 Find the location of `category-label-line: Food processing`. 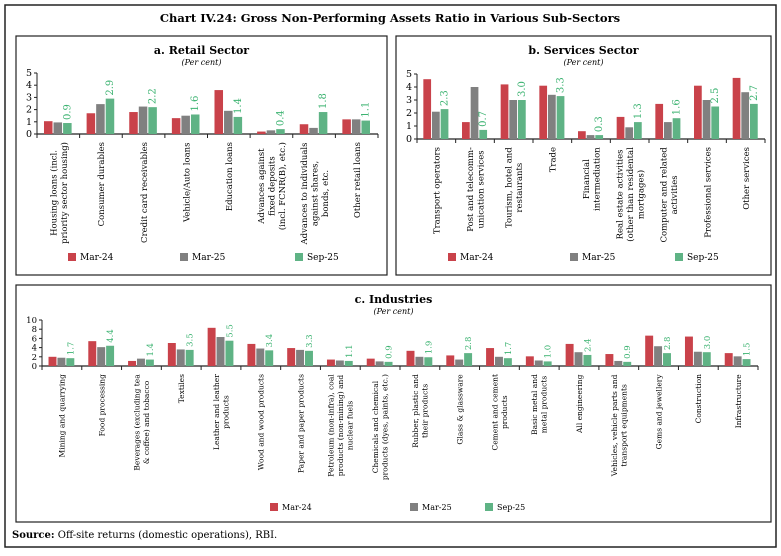

category-label-line: Food processing is located at coordinates (101, 405).